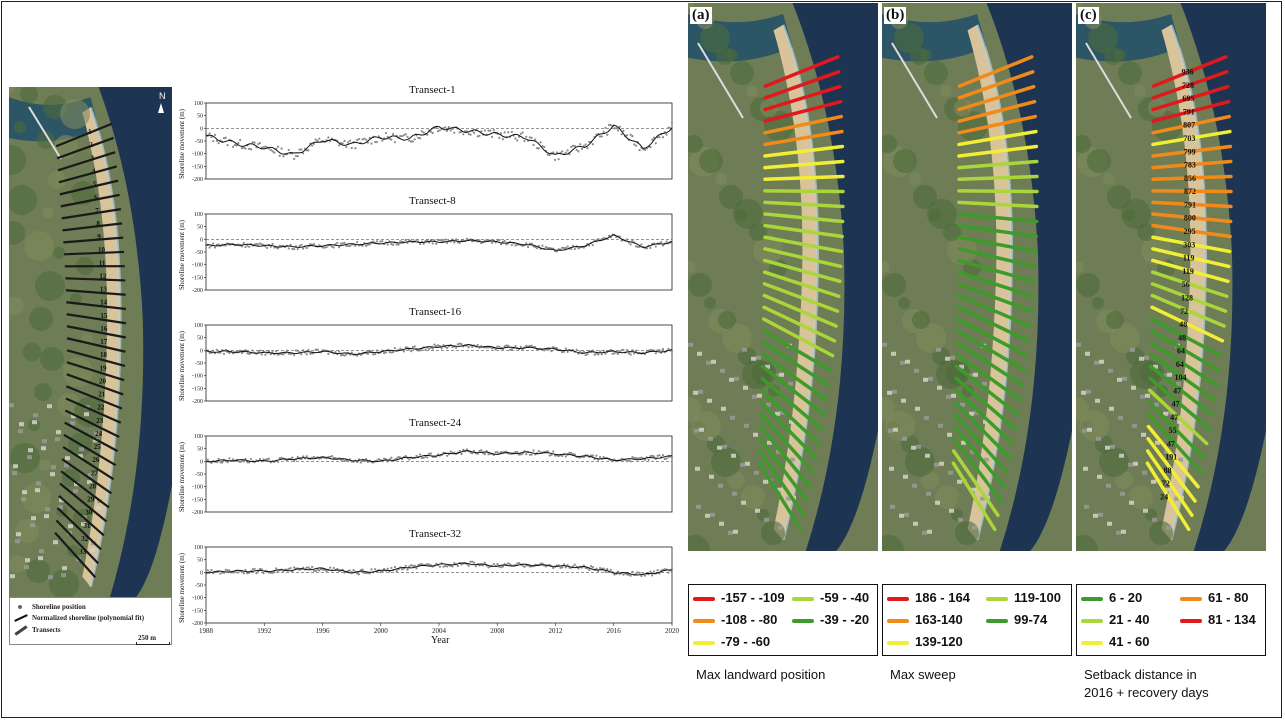 The width and height of the screenshot is (1285, 721). I want to click on transect-number: 20, so click(103, 381).